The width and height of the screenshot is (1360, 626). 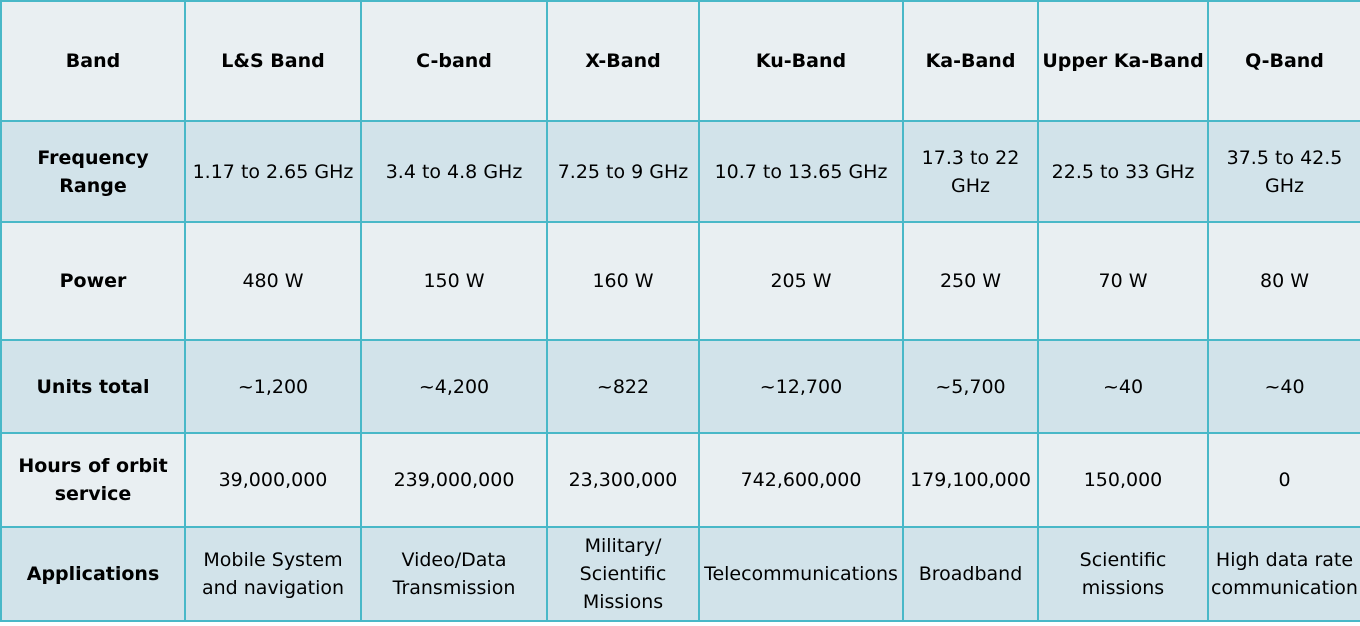 I want to click on table-cell: 22.5 to 33 GHz, so click(x=1123, y=171).